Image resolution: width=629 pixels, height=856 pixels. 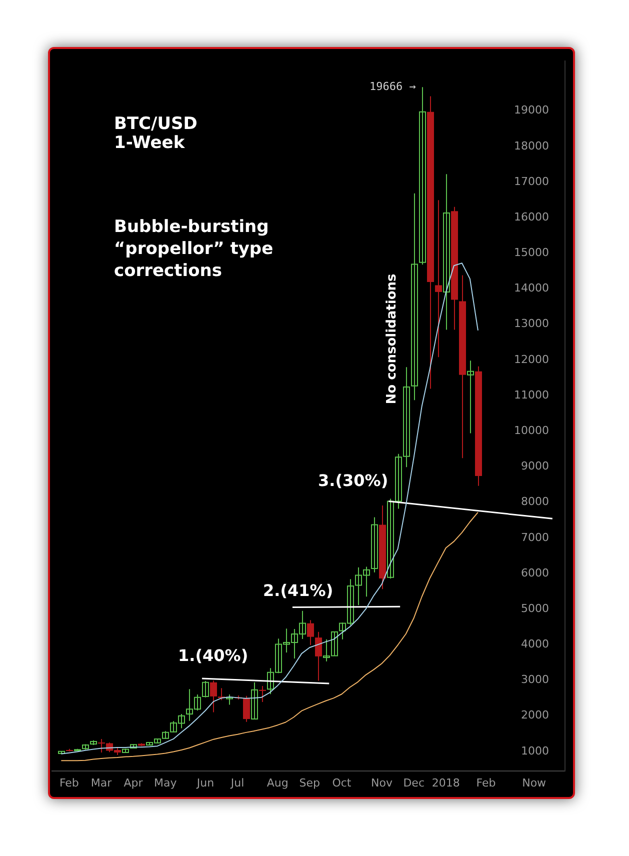 What do you see at coordinates (535, 573) in the screenshot?
I see `y-tick-label: 6000` at bounding box center [535, 573].